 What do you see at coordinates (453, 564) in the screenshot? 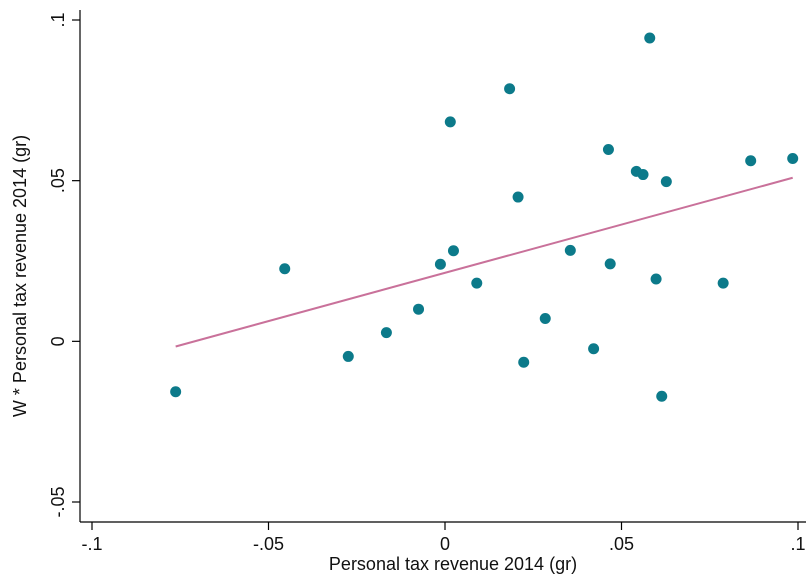
I see `x-axis-label: Personal tax revenue 2014 (gr)` at bounding box center [453, 564].